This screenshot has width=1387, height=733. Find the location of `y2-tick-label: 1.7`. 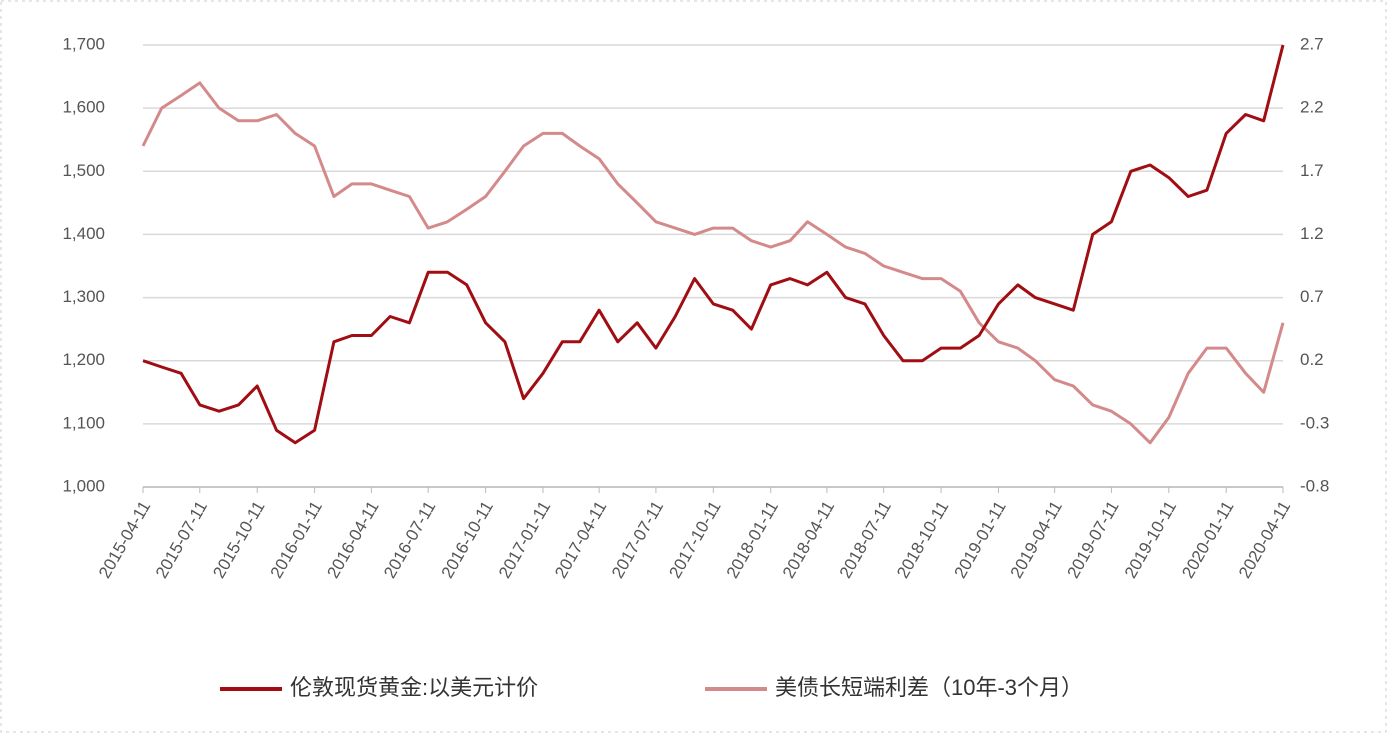

y2-tick-label: 1.7 is located at coordinates (1312, 170).